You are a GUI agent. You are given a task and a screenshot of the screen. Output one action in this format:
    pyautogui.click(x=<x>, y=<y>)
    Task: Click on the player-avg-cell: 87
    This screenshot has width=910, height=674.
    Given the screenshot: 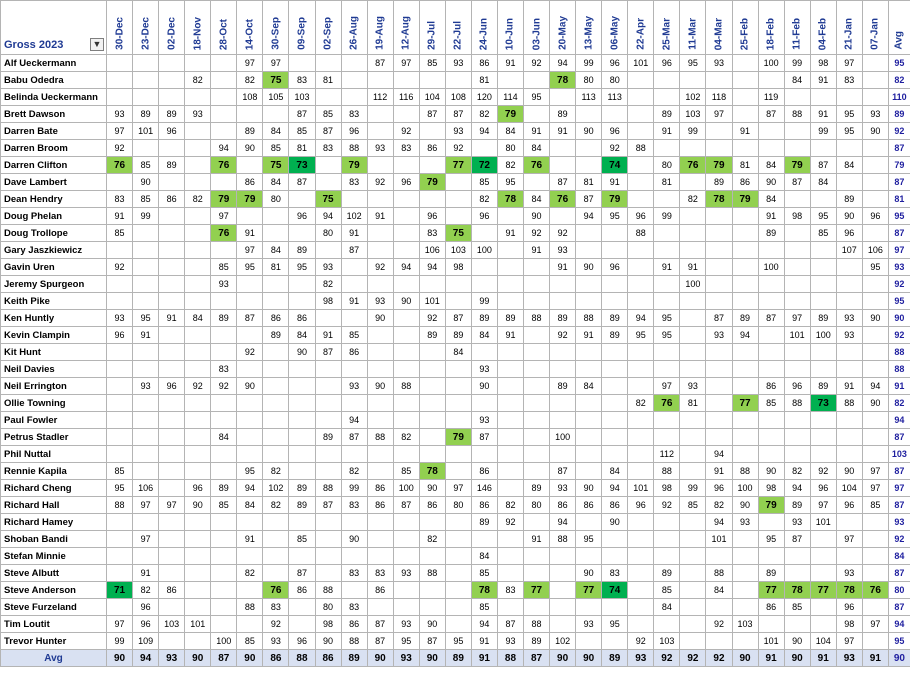 What is the action you would take?
    pyautogui.click(x=898, y=607)
    